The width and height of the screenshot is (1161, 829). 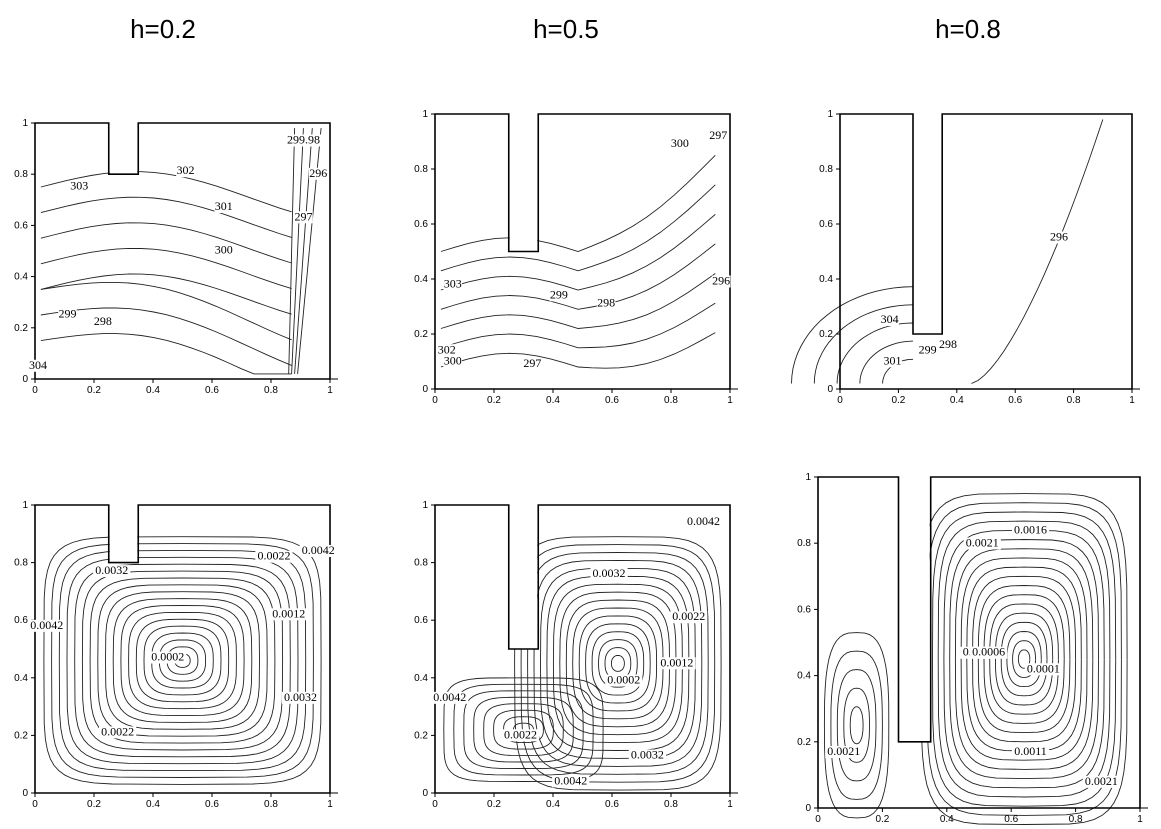 I want to click on contour-label: 299.98, so click(x=303, y=139).